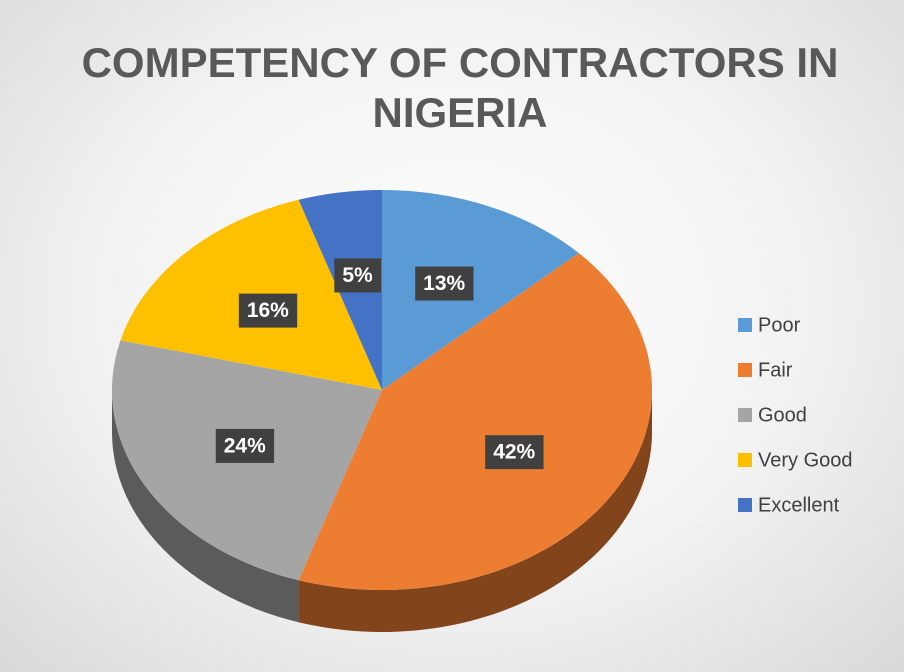 This screenshot has height=672, width=904. I want to click on legend-label: Good, so click(782, 415).